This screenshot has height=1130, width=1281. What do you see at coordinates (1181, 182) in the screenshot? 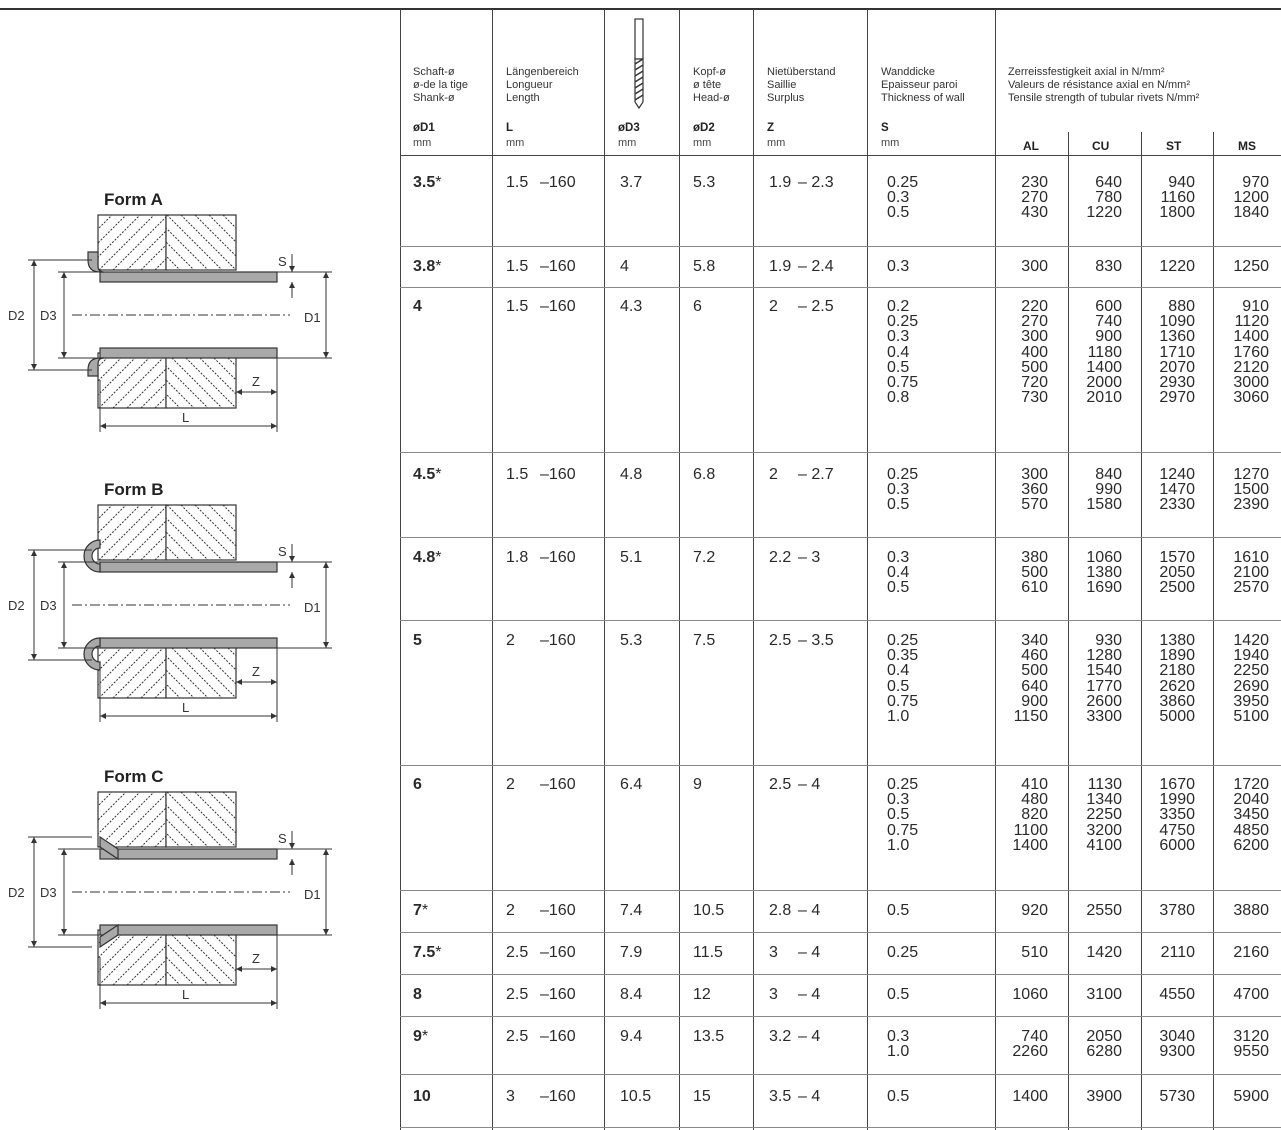
I see `cell-st: 940` at bounding box center [1181, 182].